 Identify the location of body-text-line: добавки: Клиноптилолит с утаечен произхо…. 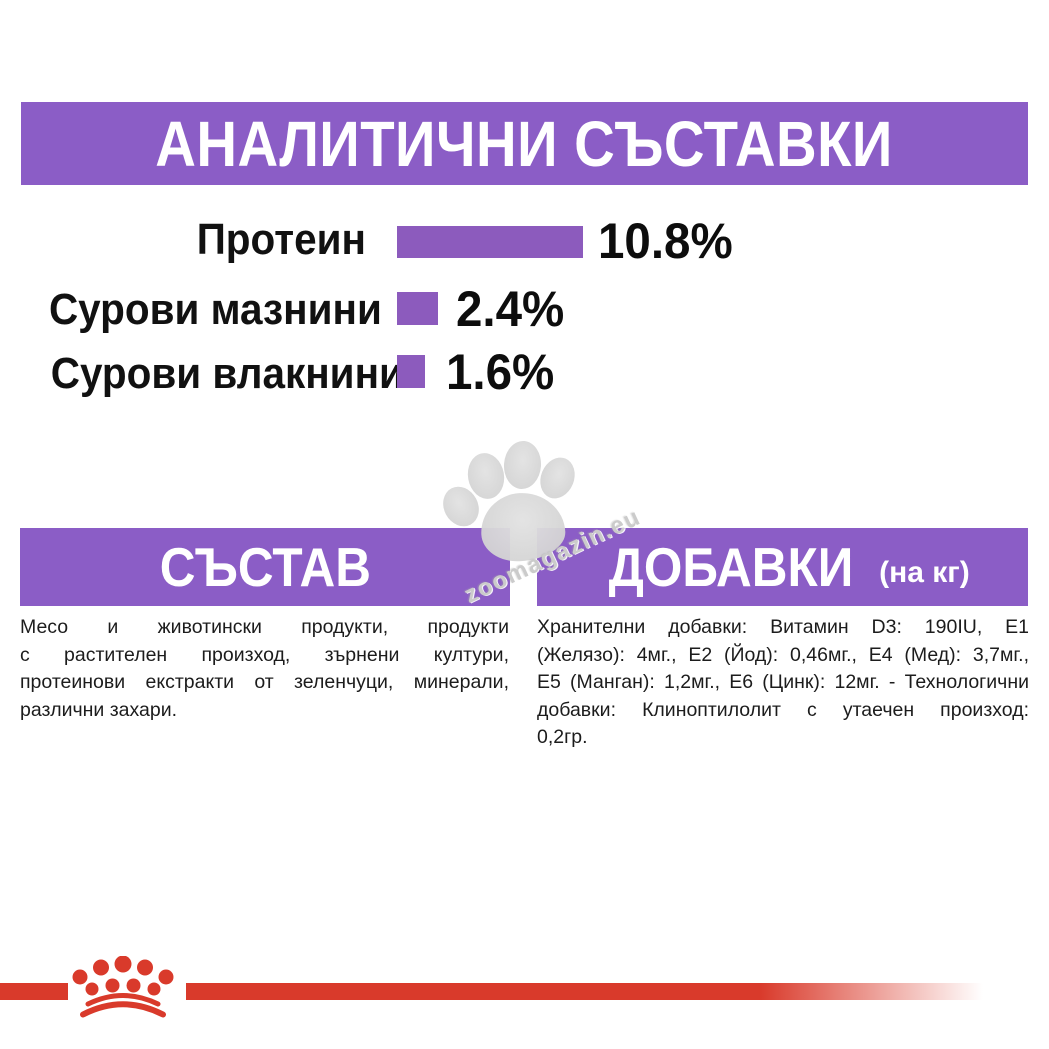
(783, 709).